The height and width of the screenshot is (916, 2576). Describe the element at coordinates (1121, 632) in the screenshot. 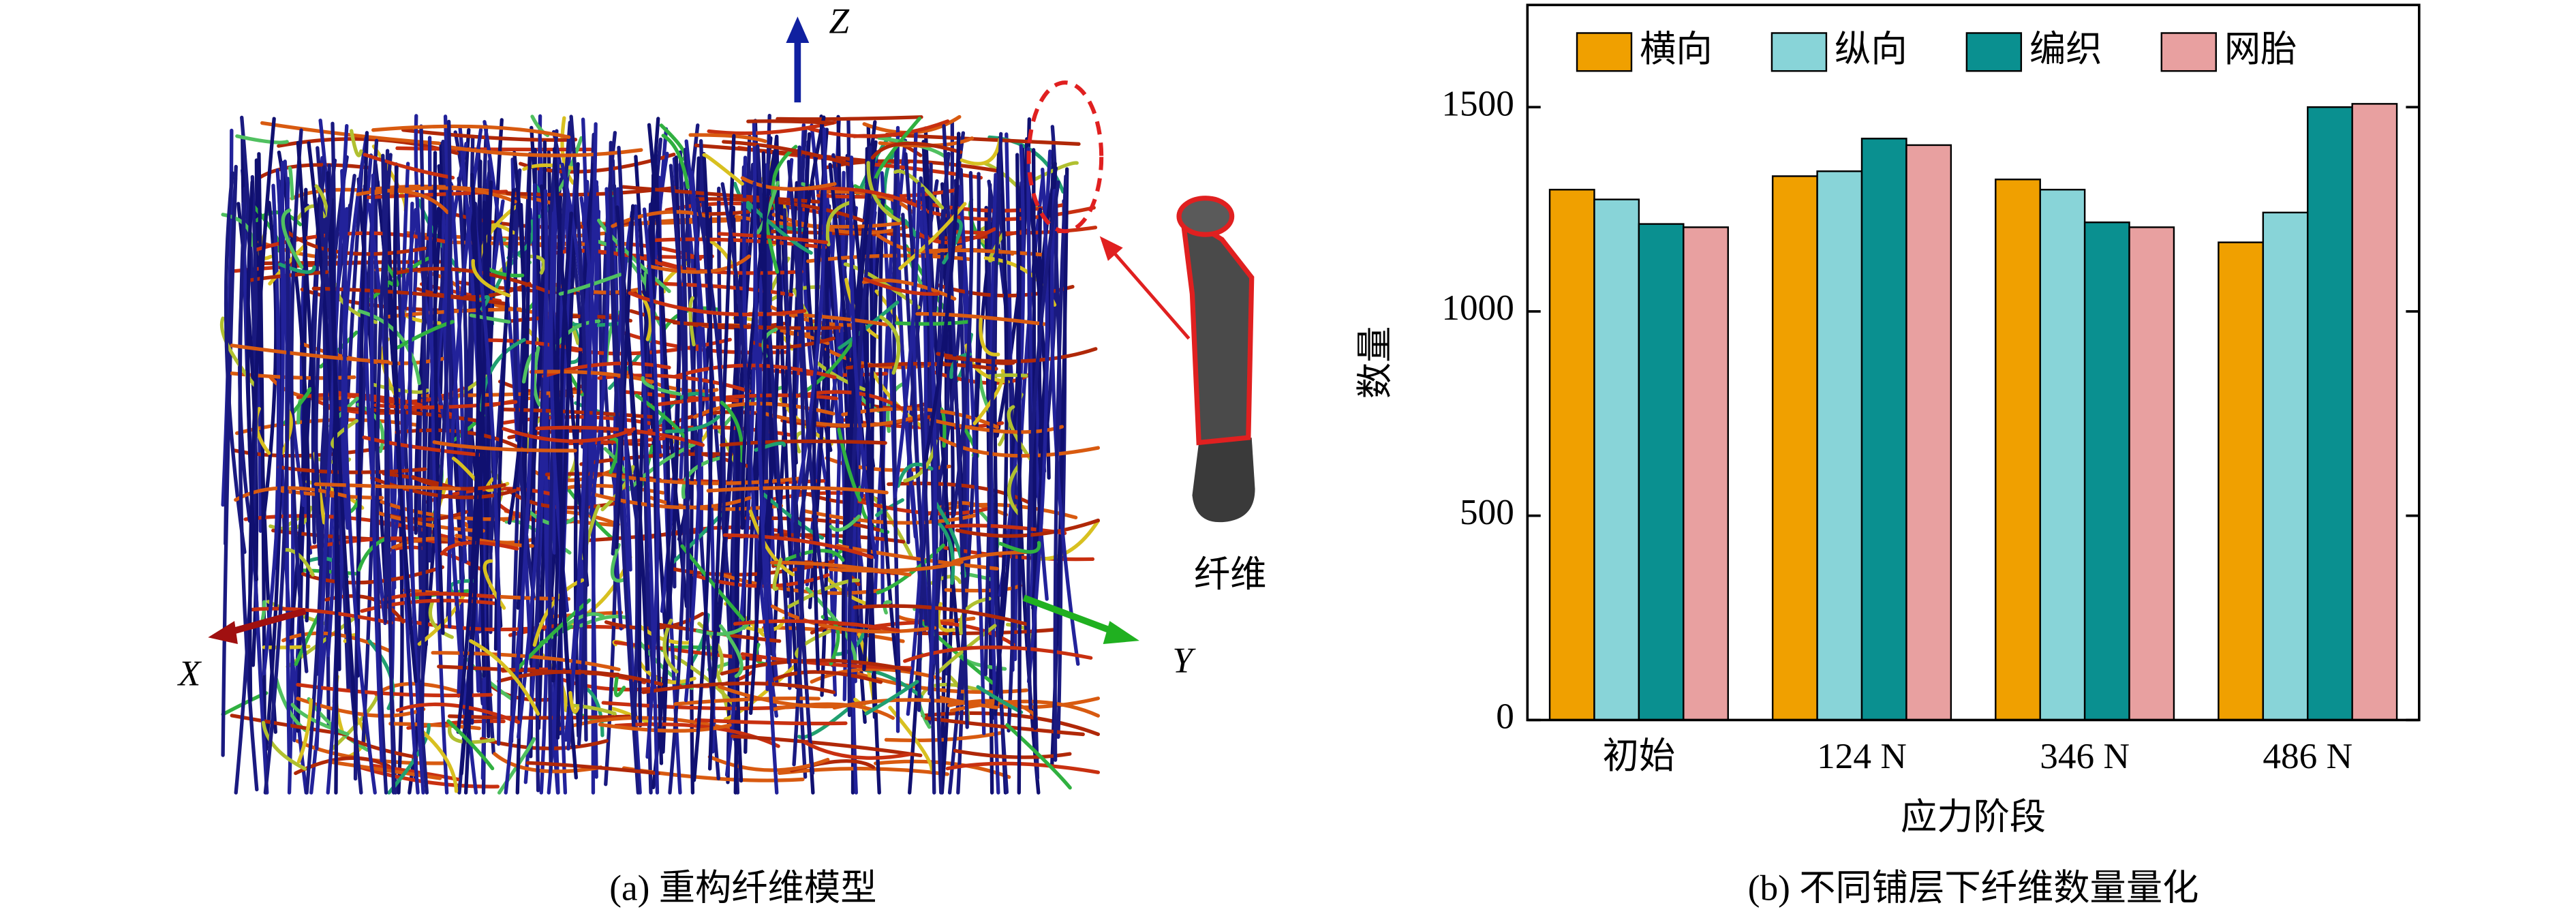

I see `y-arrowhead` at that location.